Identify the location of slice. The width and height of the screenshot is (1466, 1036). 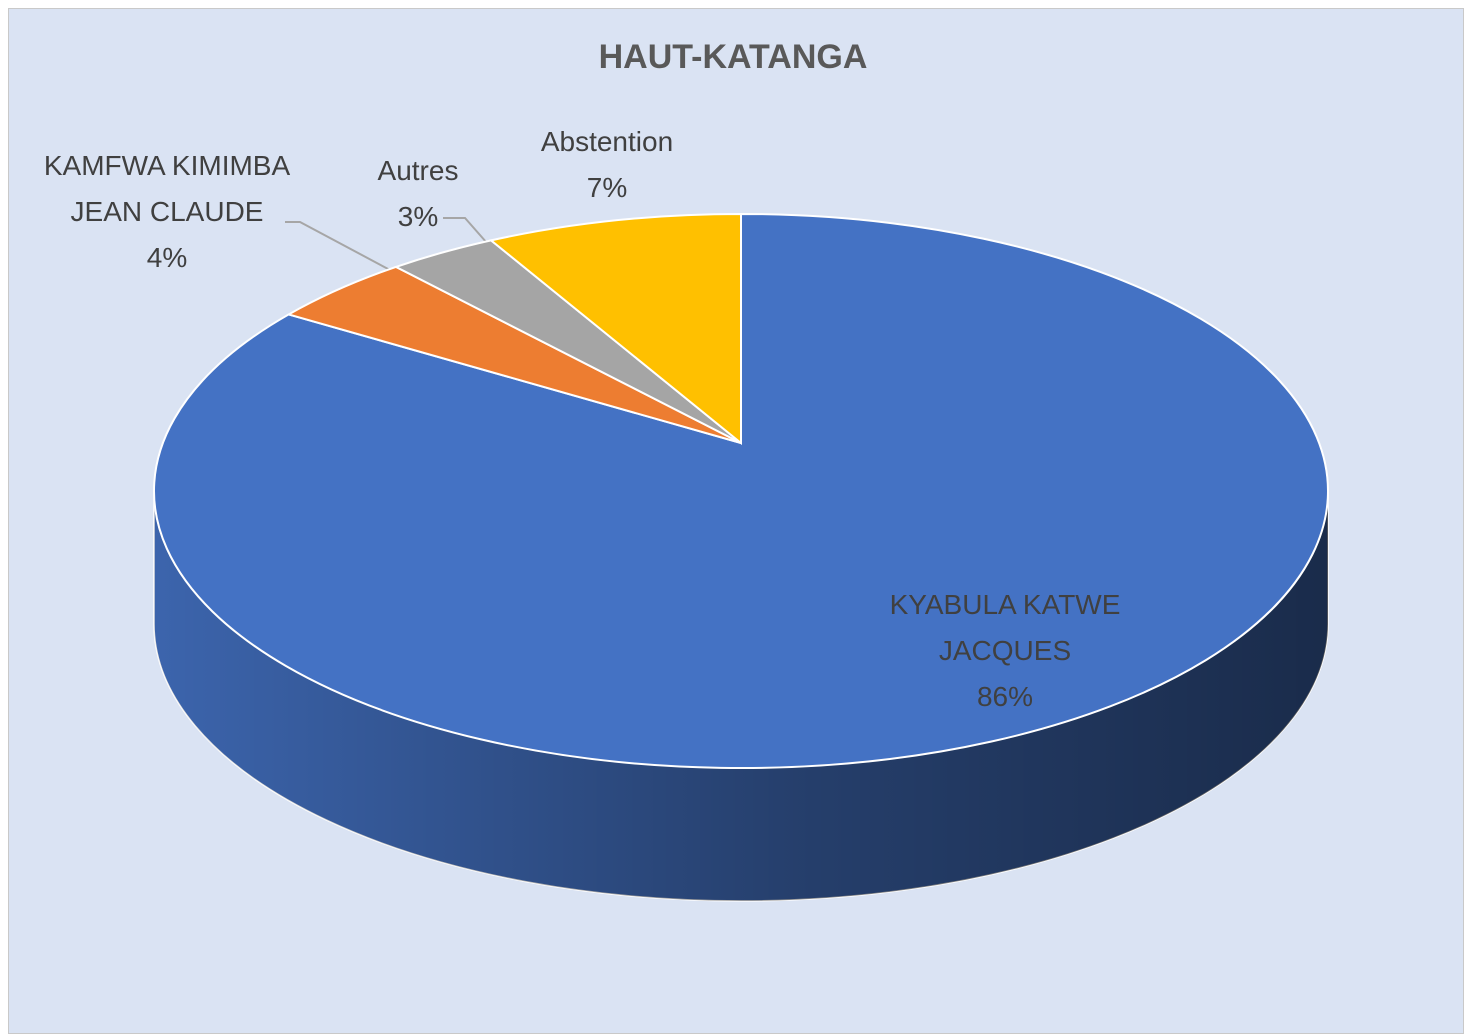
(615, 329).